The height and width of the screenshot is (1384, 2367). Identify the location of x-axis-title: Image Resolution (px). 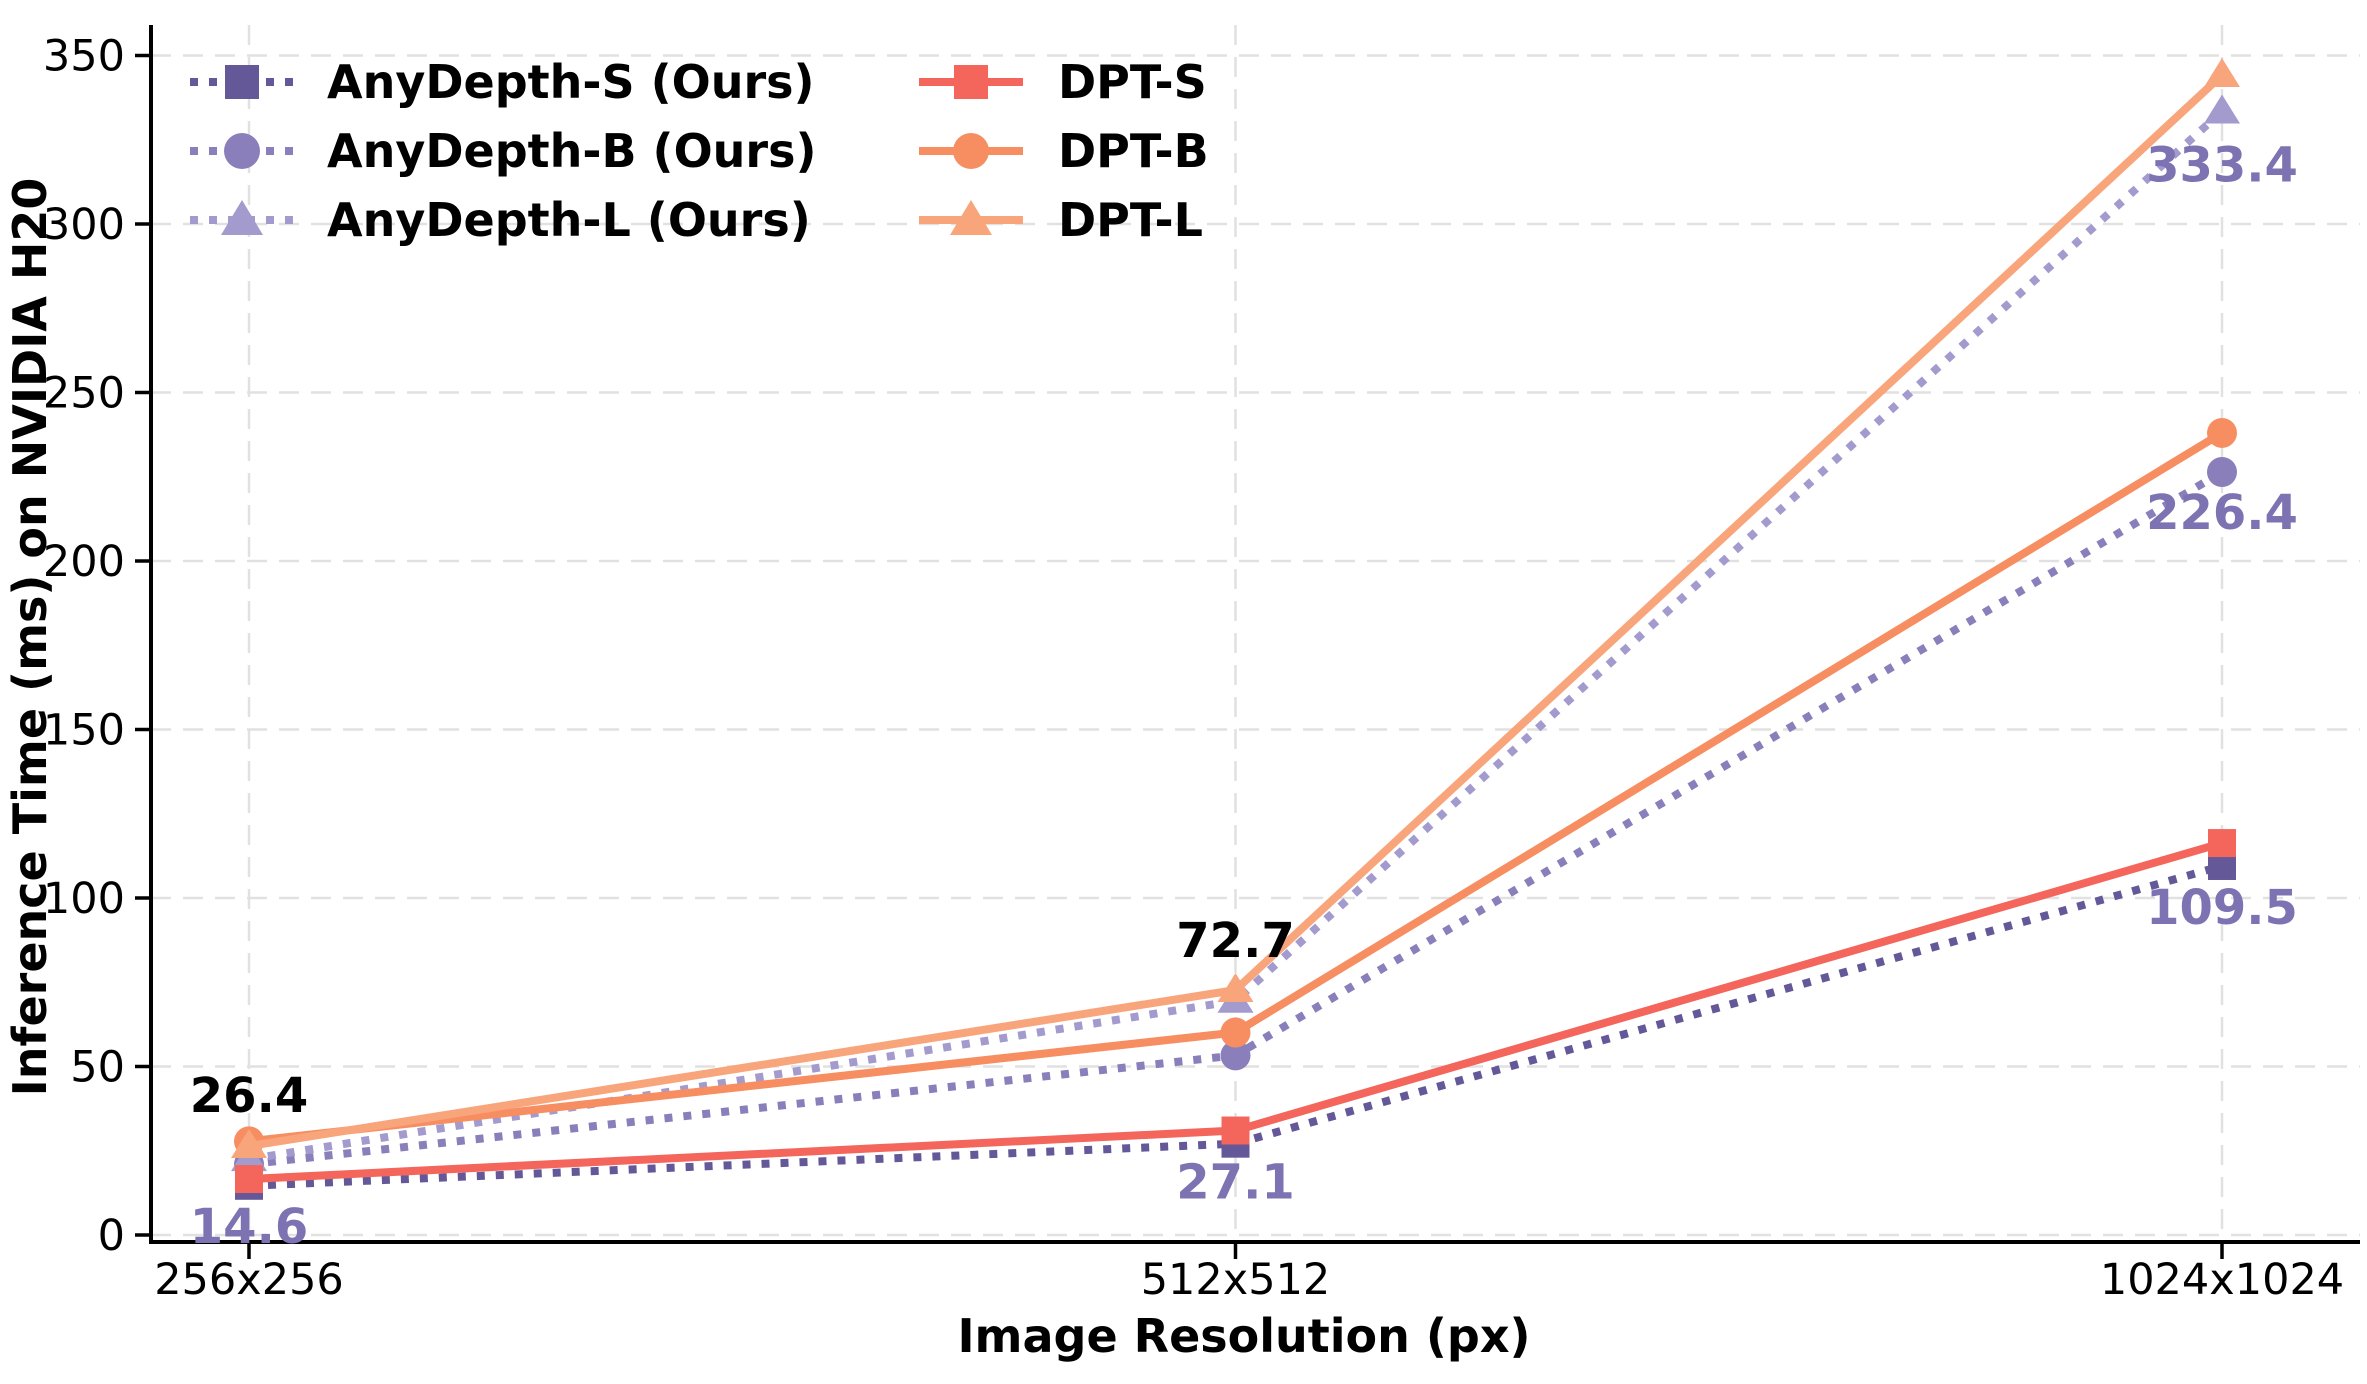
(1243, 1336).